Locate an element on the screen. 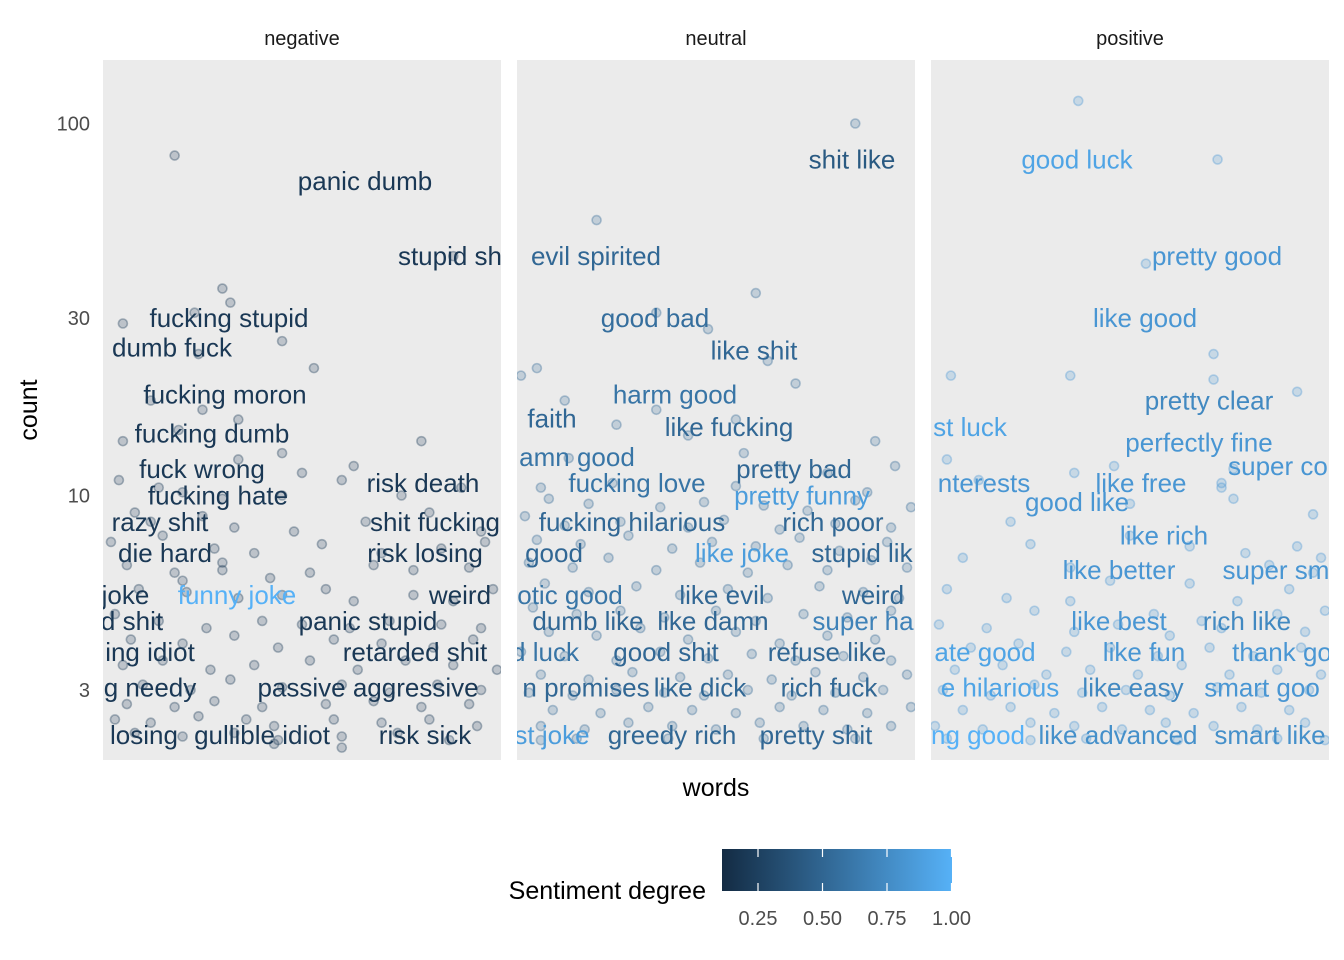 This screenshot has width=1344, height=960. y-axis-title: count is located at coordinates (29, 409).